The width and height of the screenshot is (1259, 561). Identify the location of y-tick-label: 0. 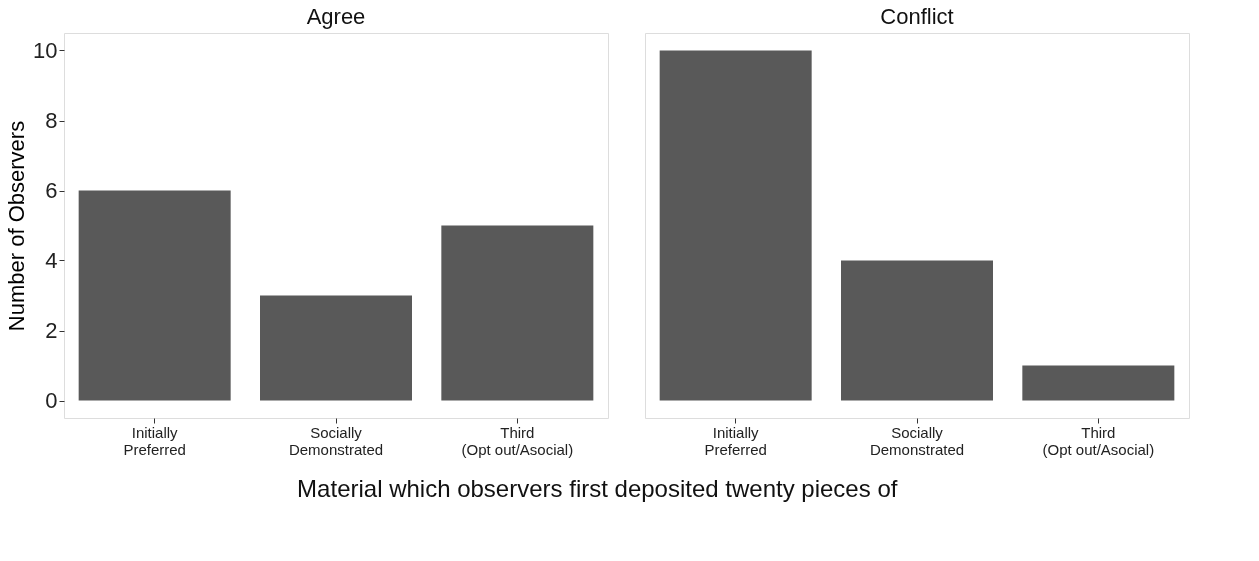
(51, 400).